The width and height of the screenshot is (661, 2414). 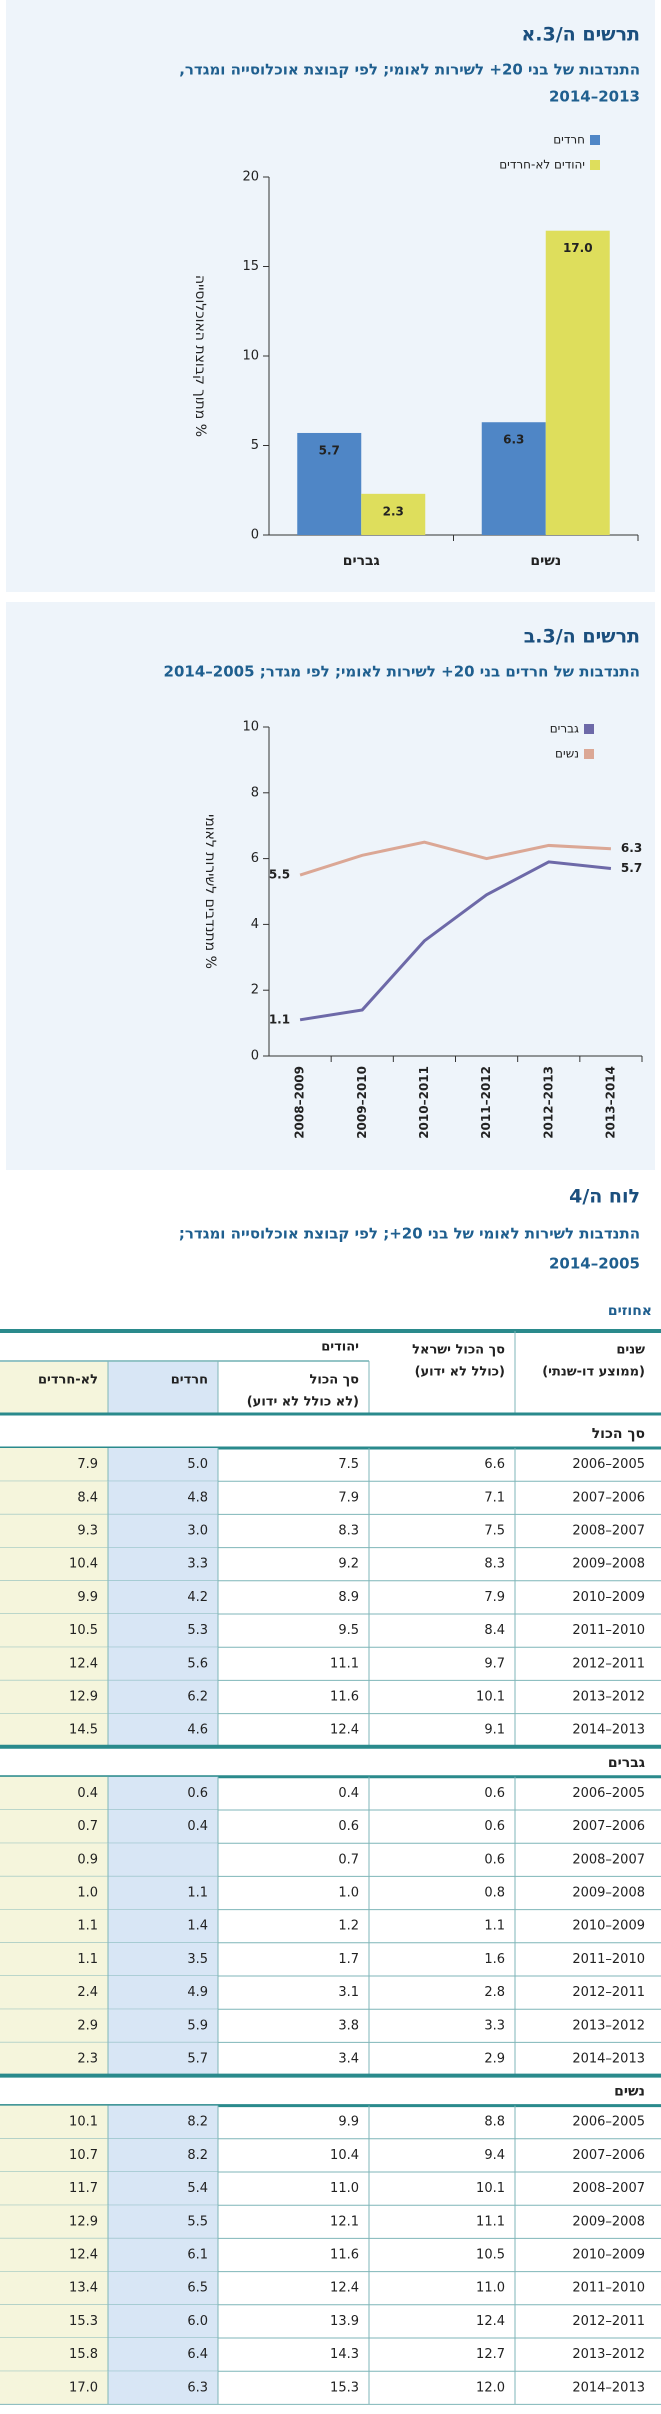 What do you see at coordinates (279, 875) in the screenshot?
I see `value-label: 5.5` at bounding box center [279, 875].